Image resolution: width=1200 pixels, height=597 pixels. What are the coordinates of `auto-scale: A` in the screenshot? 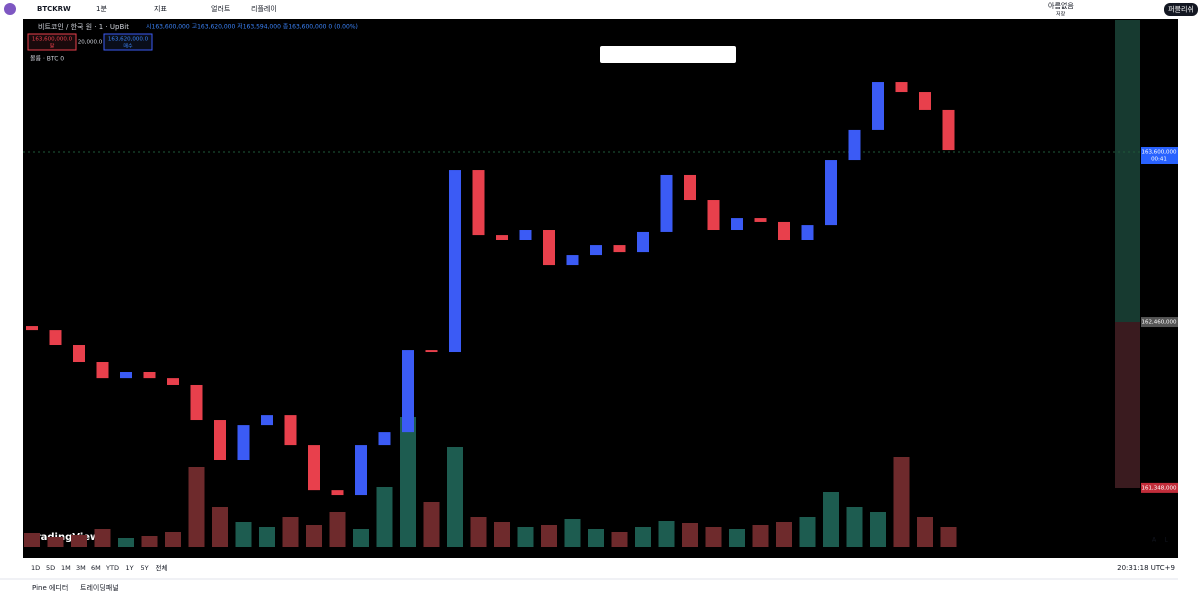 It's located at (1154, 540).